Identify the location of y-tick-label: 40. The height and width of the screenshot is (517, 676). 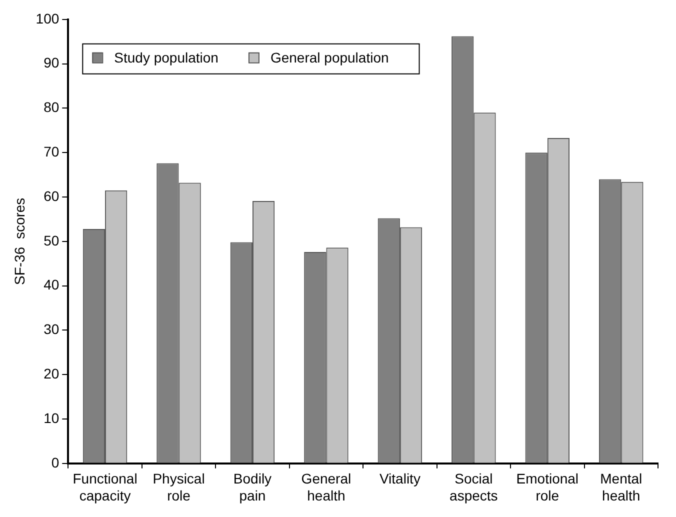
(52, 284).